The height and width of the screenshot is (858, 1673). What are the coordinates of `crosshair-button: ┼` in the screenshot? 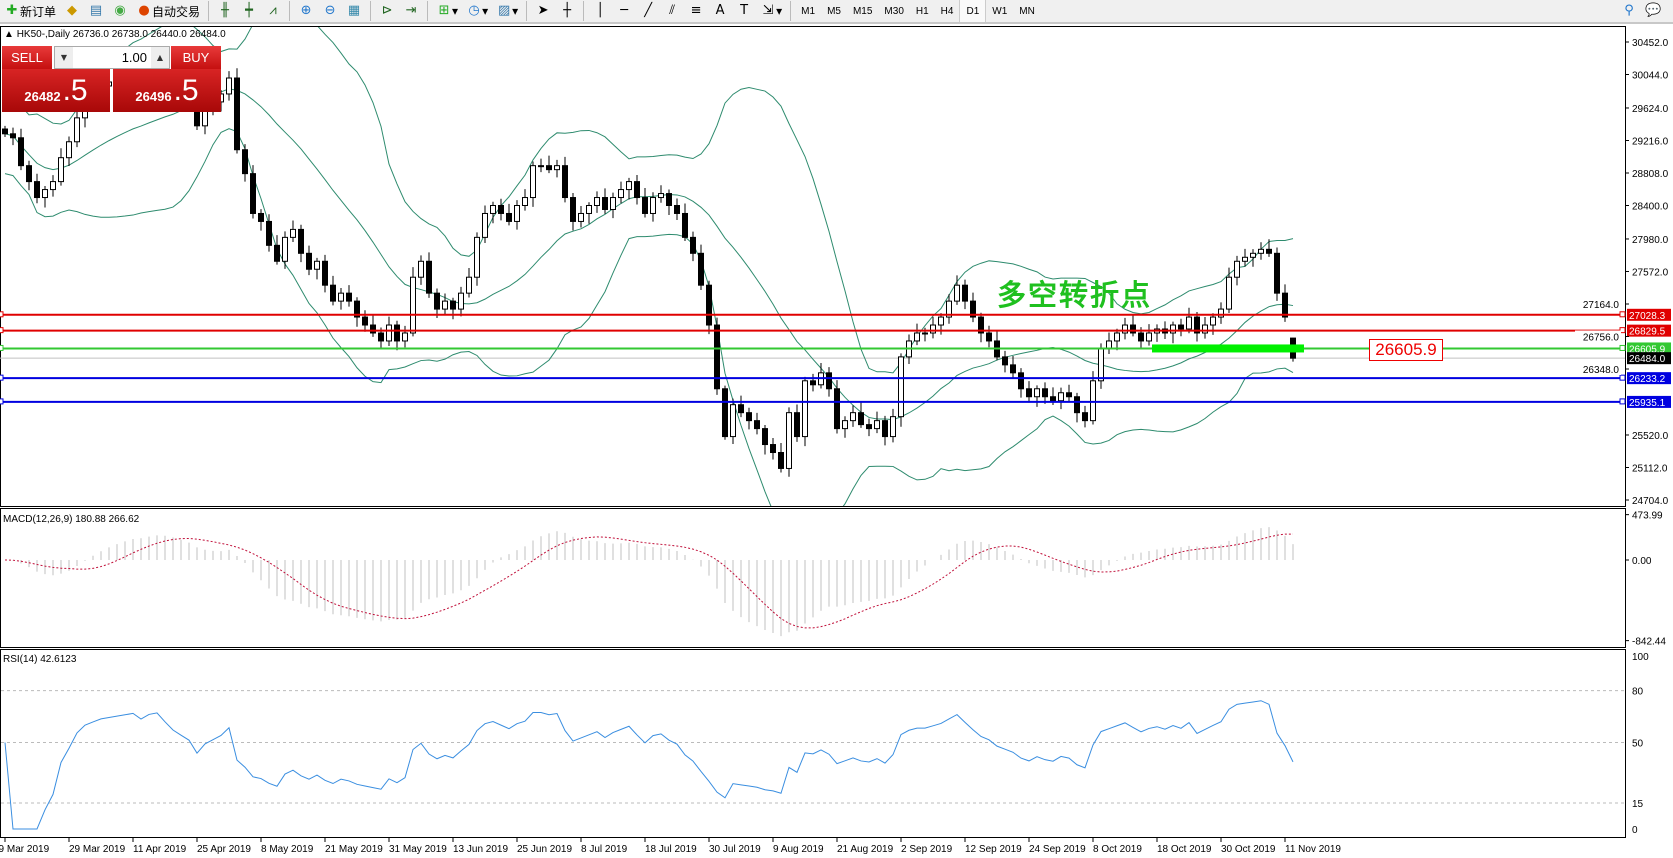 It's located at (567, 11).